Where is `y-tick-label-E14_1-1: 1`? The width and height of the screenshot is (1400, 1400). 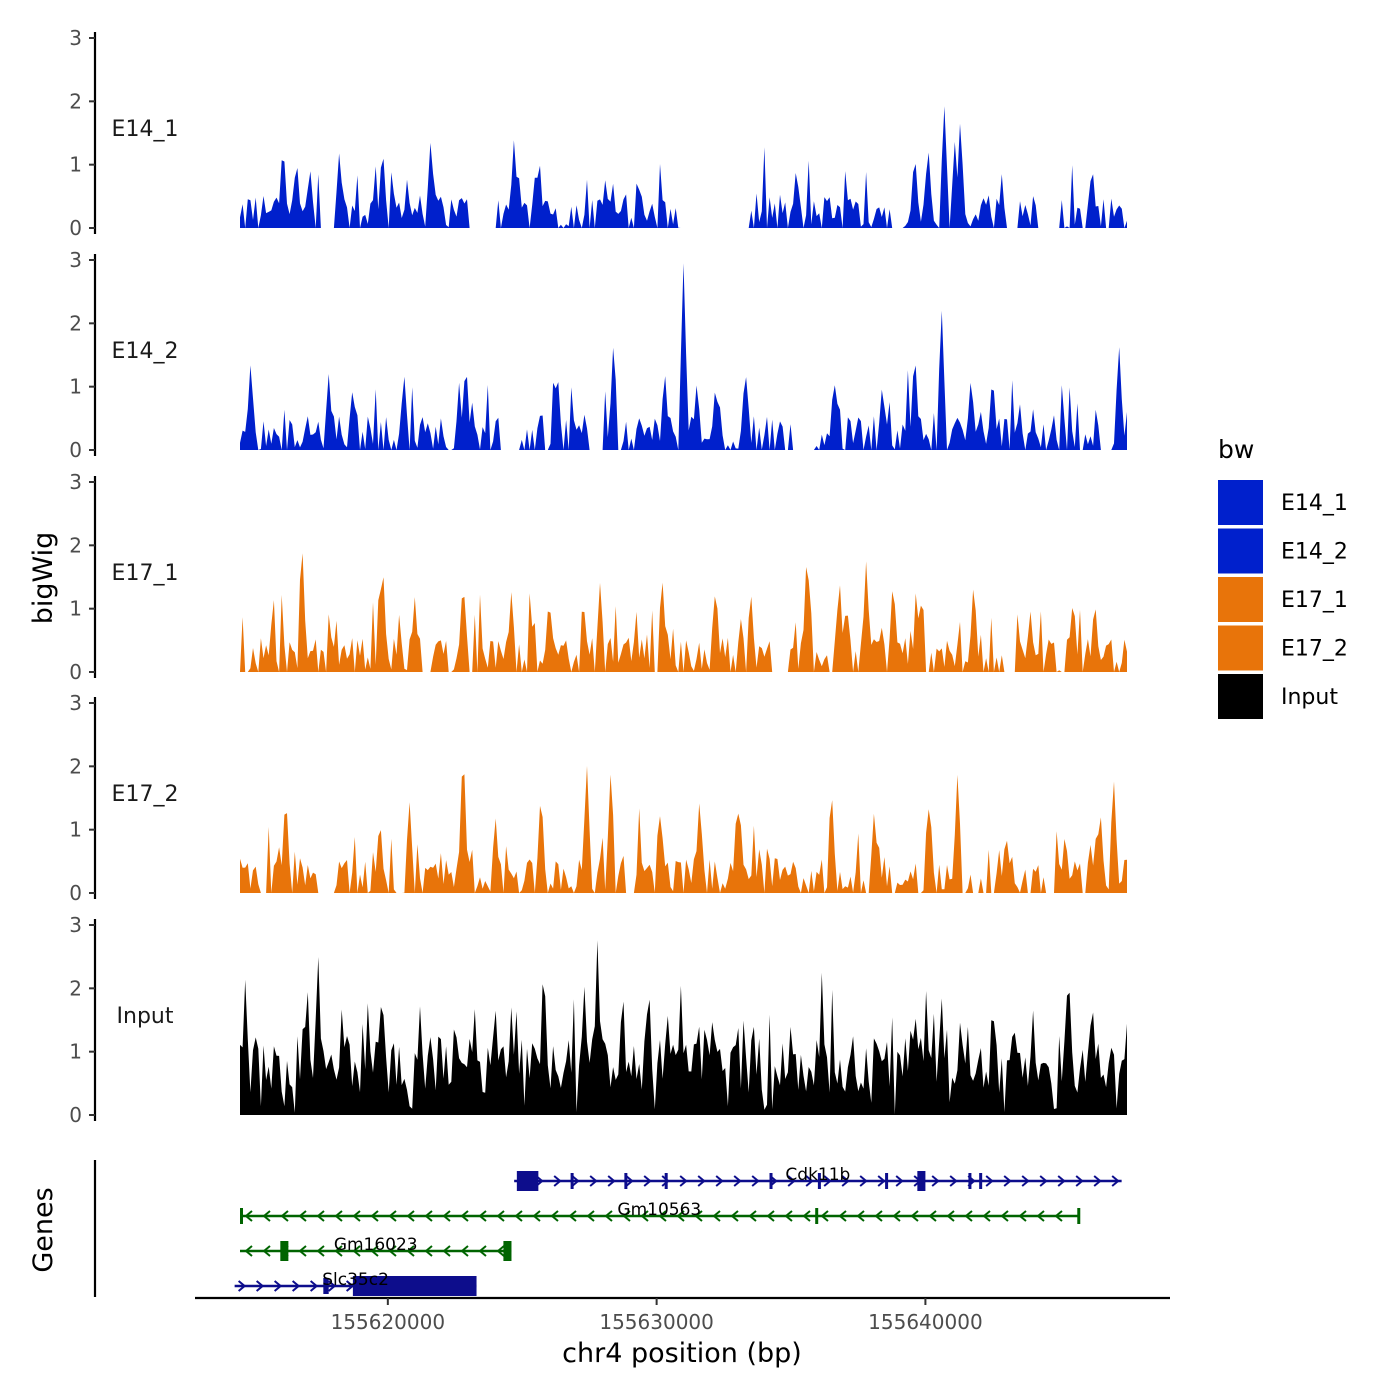 y-tick-label-E14_1-1: 1 is located at coordinates (75, 165).